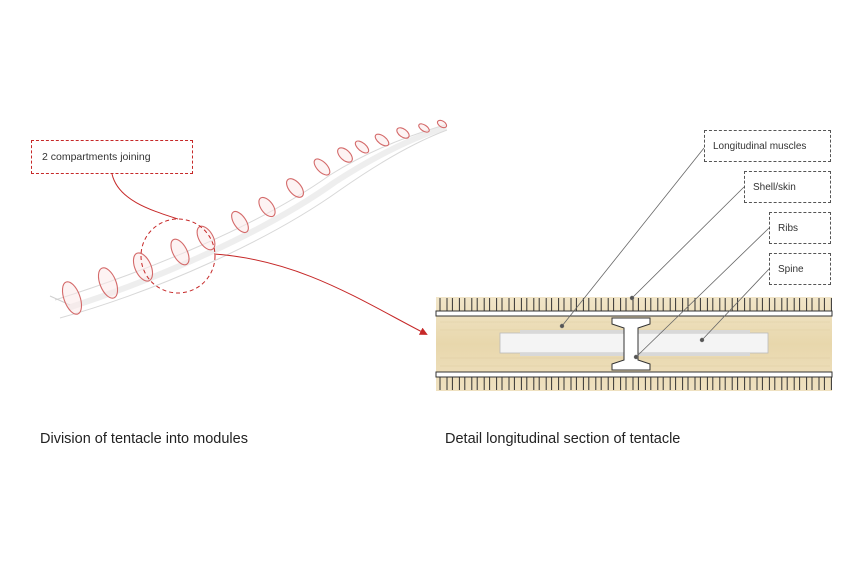  What do you see at coordinates (320, 294) in the screenshot?
I see `zoom-arrow` at bounding box center [320, 294].